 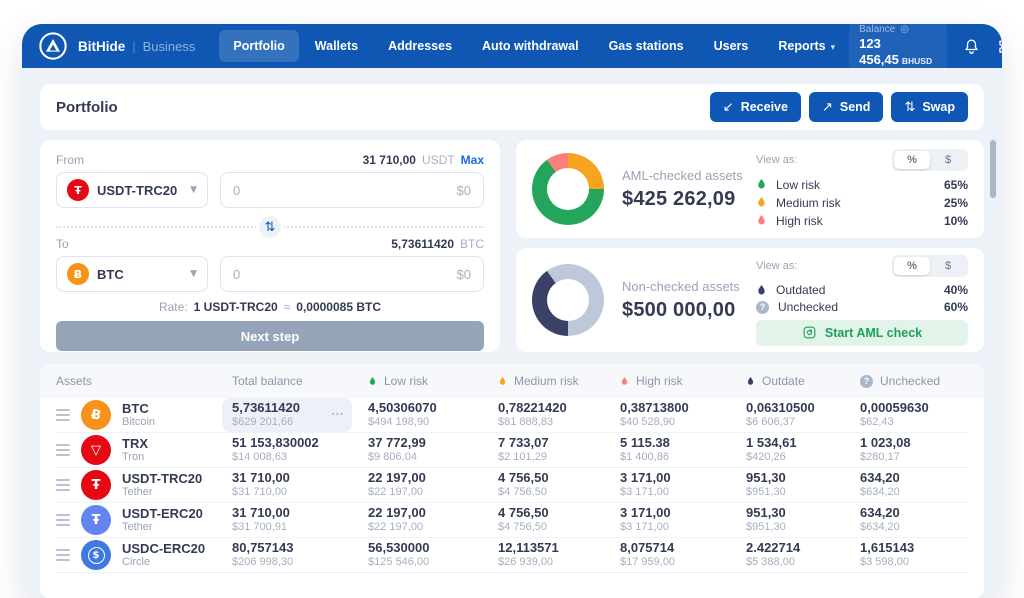 I want to click on switch-direction-button: ⇅, so click(x=270, y=227).